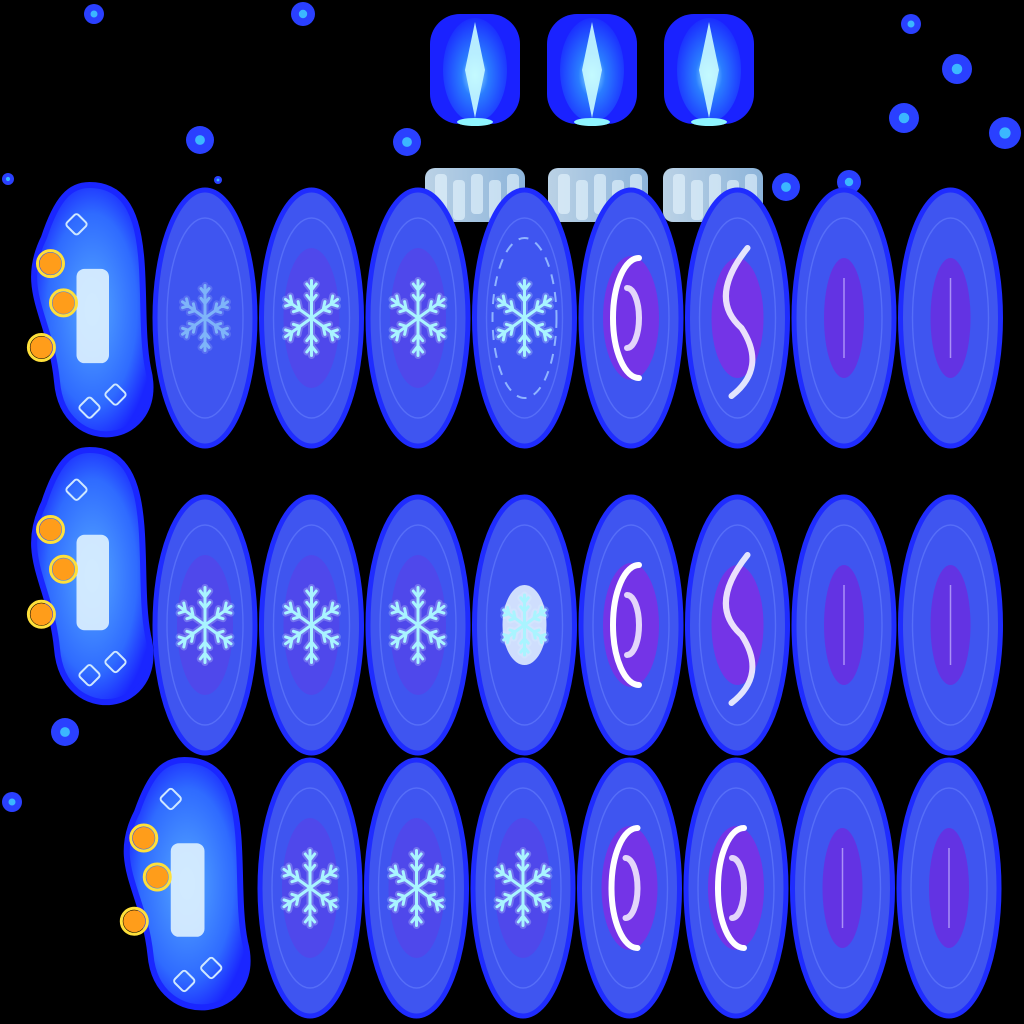 The width and height of the screenshot is (1024, 1024). I want to click on crystal-frames, so click(592, 70).